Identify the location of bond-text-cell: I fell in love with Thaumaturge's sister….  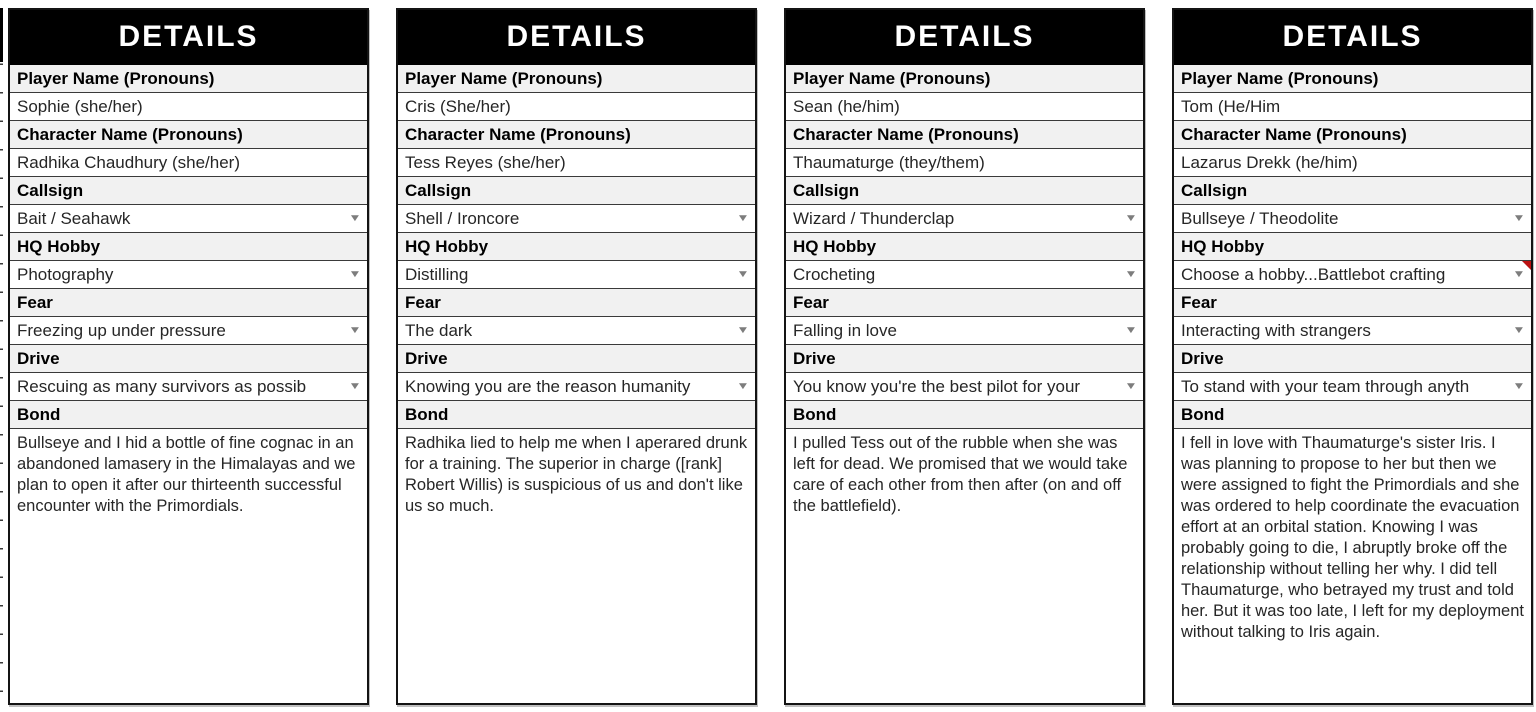
(1352, 566).